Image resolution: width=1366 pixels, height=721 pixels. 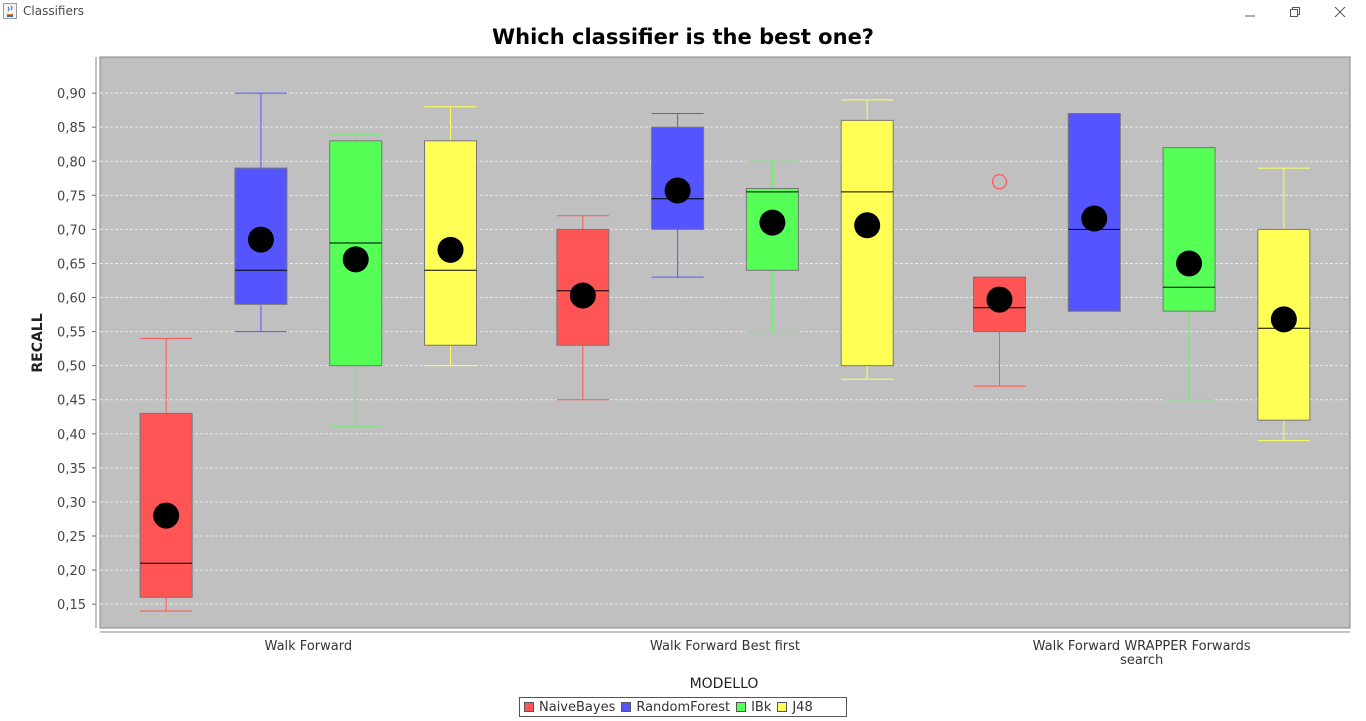 I want to click on y-tick-label-1: 0,20, so click(x=71, y=571).